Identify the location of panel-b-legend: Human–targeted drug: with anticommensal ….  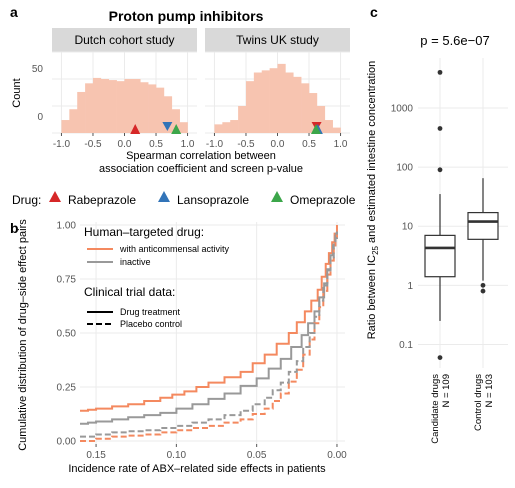
(157, 277).